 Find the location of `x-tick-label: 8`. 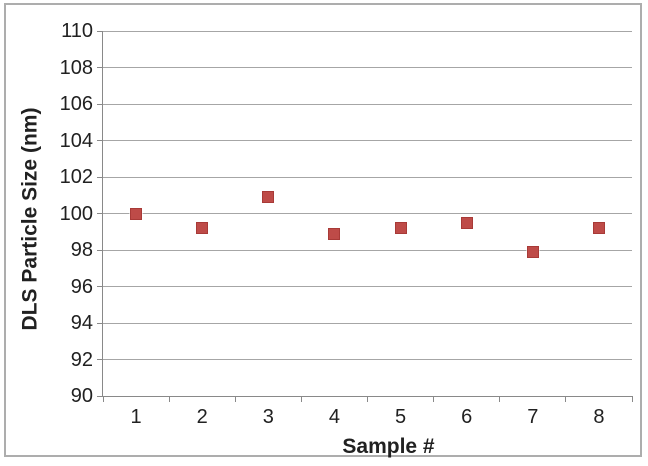

x-tick-label: 8 is located at coordinates (599, 417).